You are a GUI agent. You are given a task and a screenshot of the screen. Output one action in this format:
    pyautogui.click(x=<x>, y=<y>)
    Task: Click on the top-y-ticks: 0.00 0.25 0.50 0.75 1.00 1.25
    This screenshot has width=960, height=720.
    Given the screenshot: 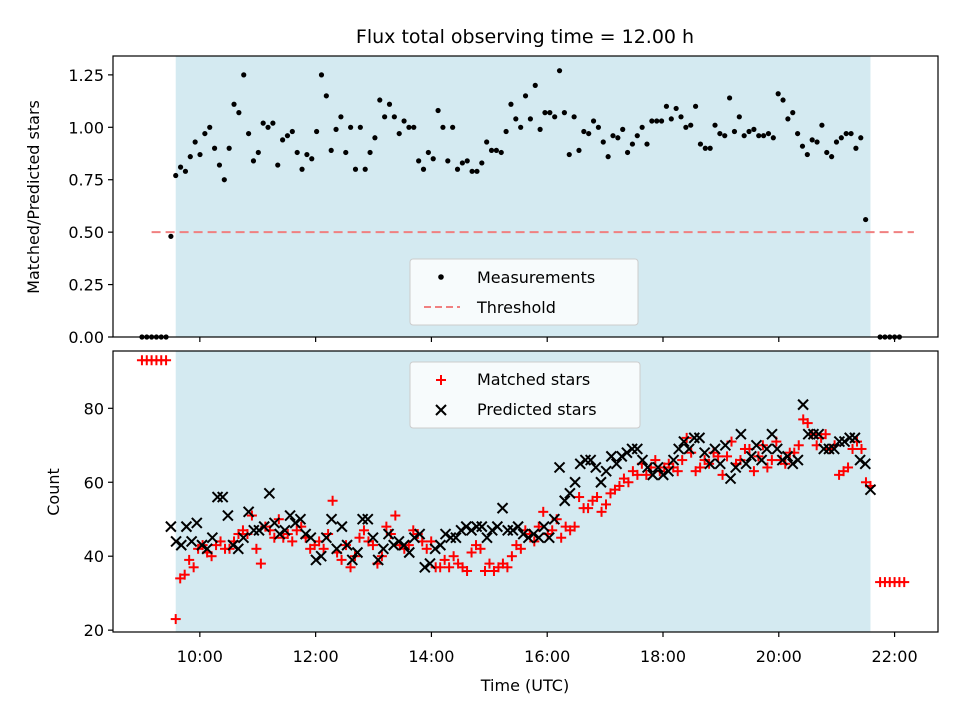 What is the action you would take?
    pyautogui.click(x=90, y=206)
    